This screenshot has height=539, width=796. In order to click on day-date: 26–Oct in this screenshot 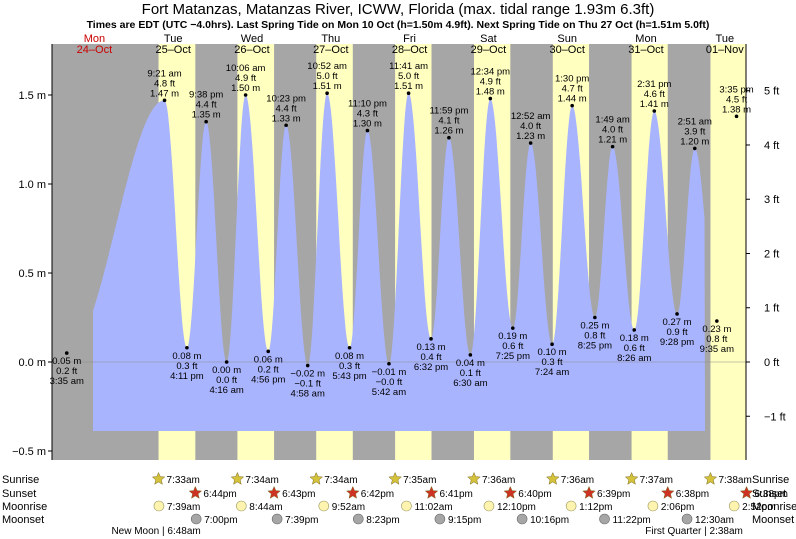, I will do `click(251, 50)`.